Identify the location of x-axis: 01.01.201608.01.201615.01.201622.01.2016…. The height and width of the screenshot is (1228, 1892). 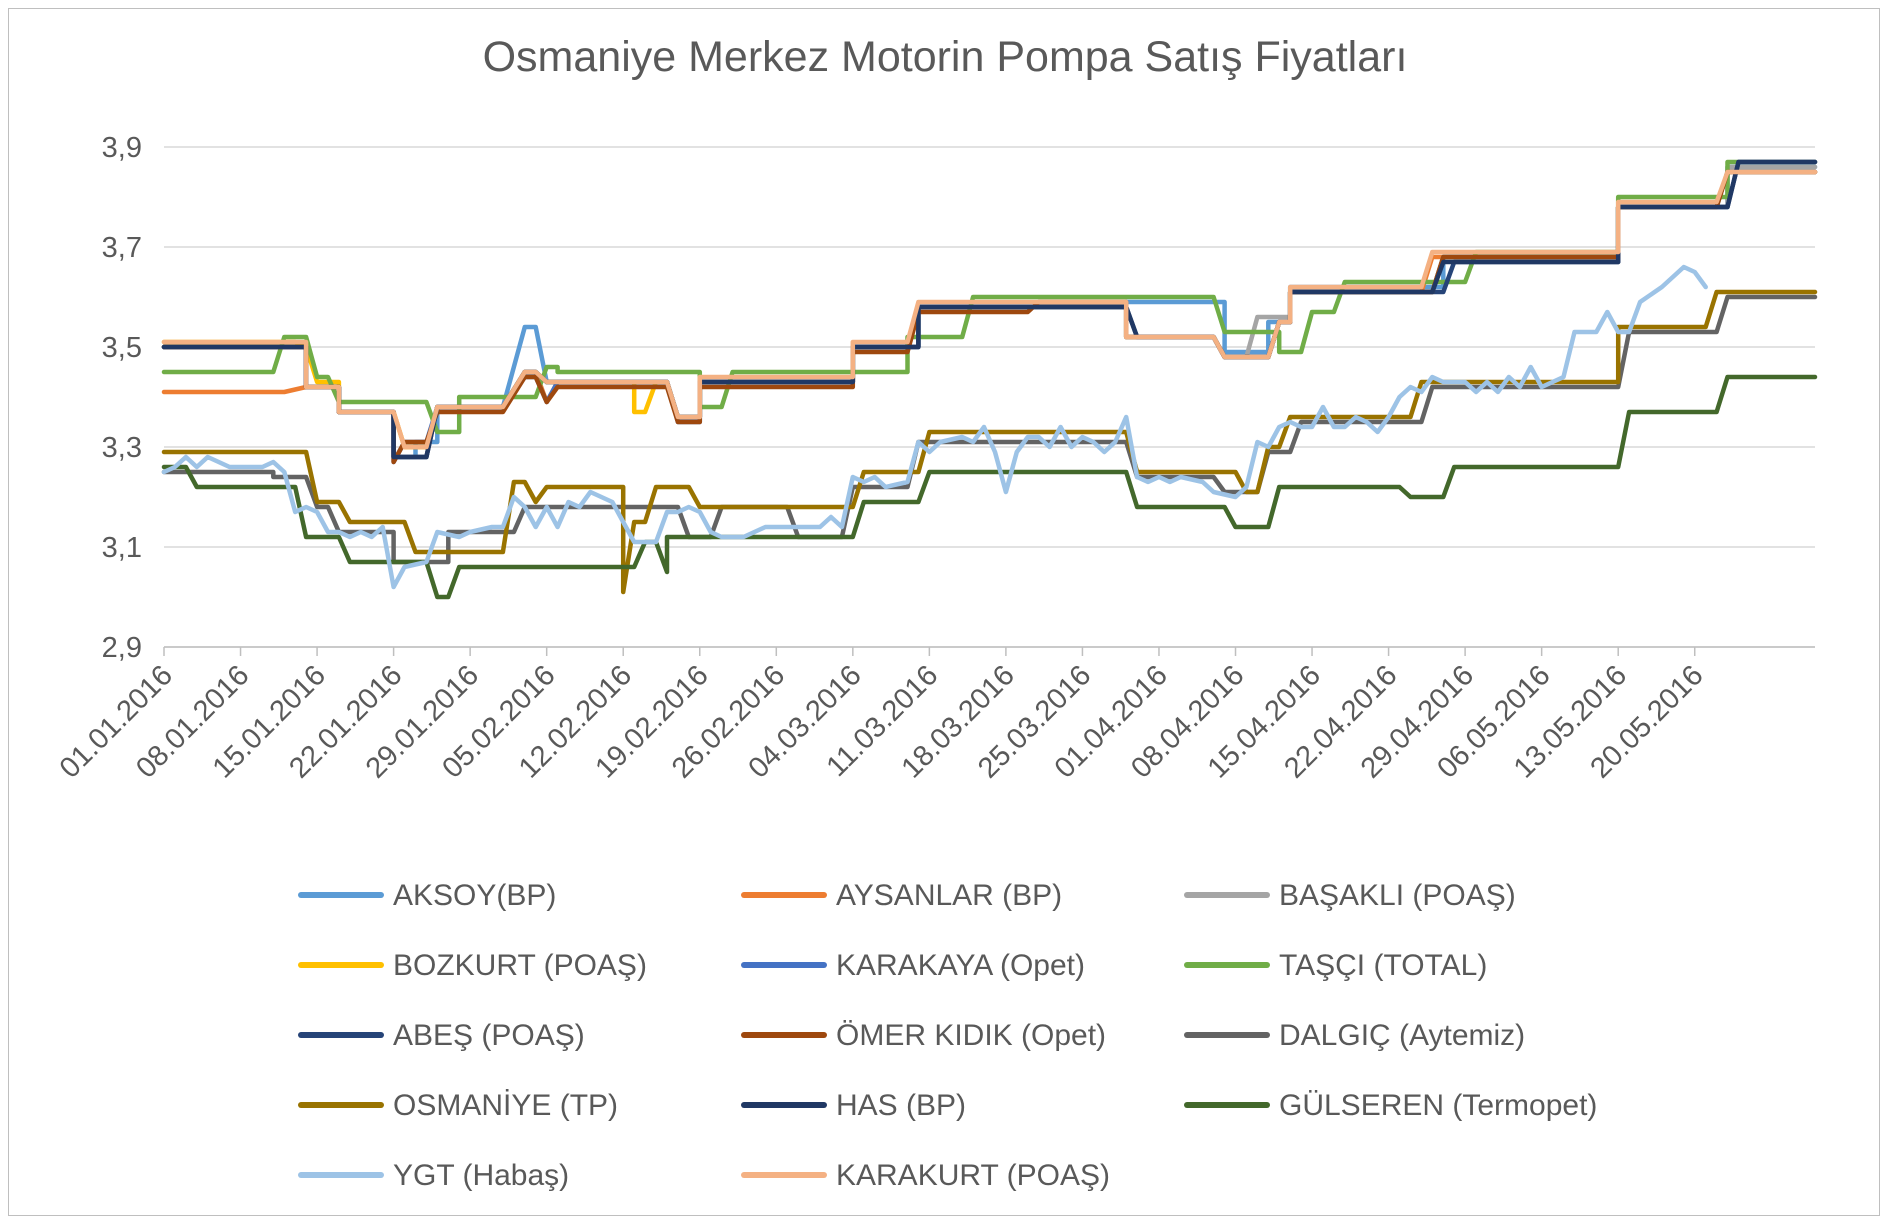
(934, 715).